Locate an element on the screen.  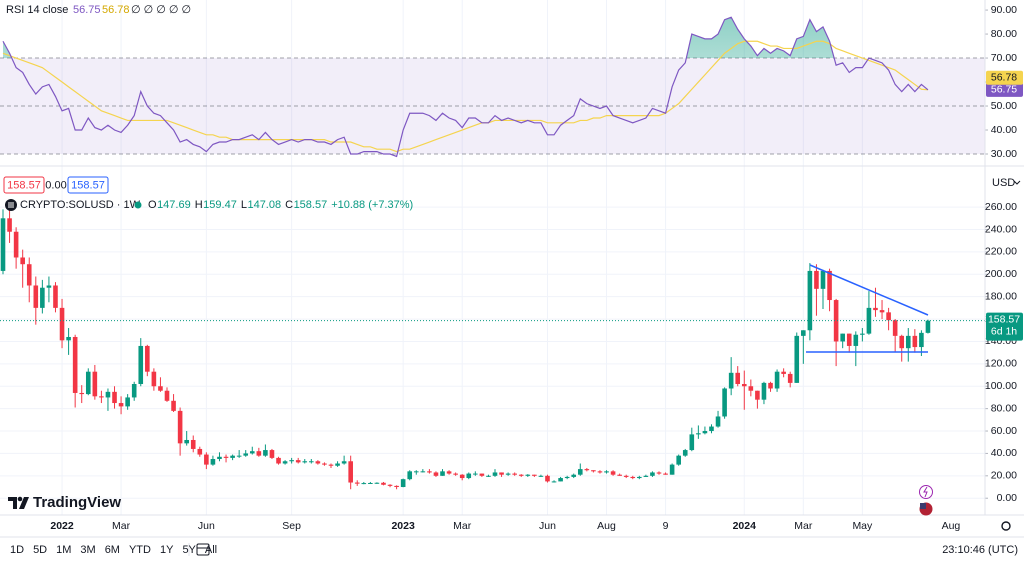
sell-box is located at coordinates (24, 185).